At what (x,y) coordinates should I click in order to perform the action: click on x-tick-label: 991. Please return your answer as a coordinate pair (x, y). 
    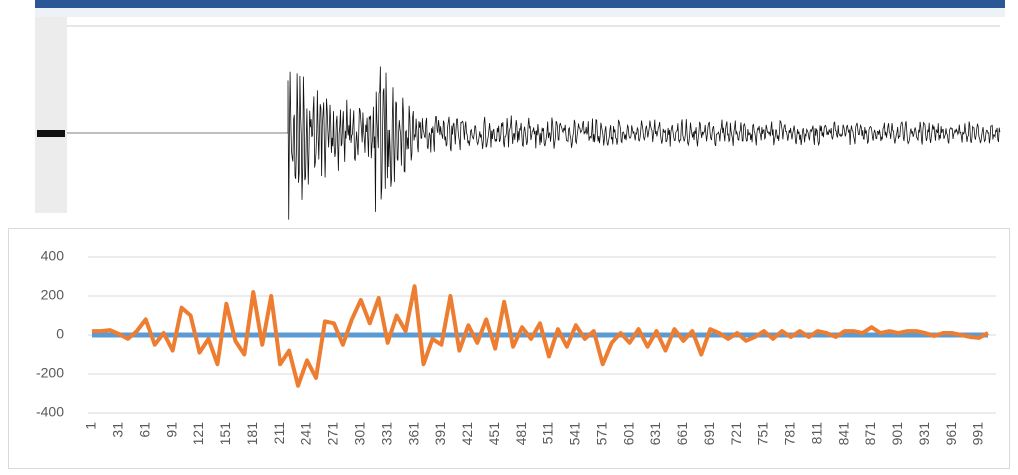
    Looking at the image, I should click on (978, 434).